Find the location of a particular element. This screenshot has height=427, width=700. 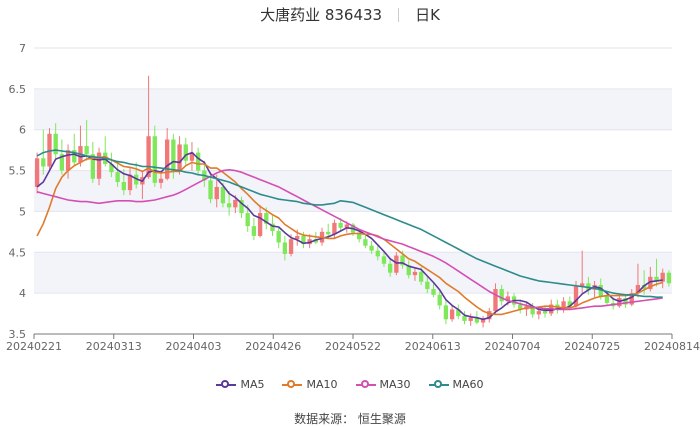

y-tick-label: 6.5 is located at coordinates (18, 89).